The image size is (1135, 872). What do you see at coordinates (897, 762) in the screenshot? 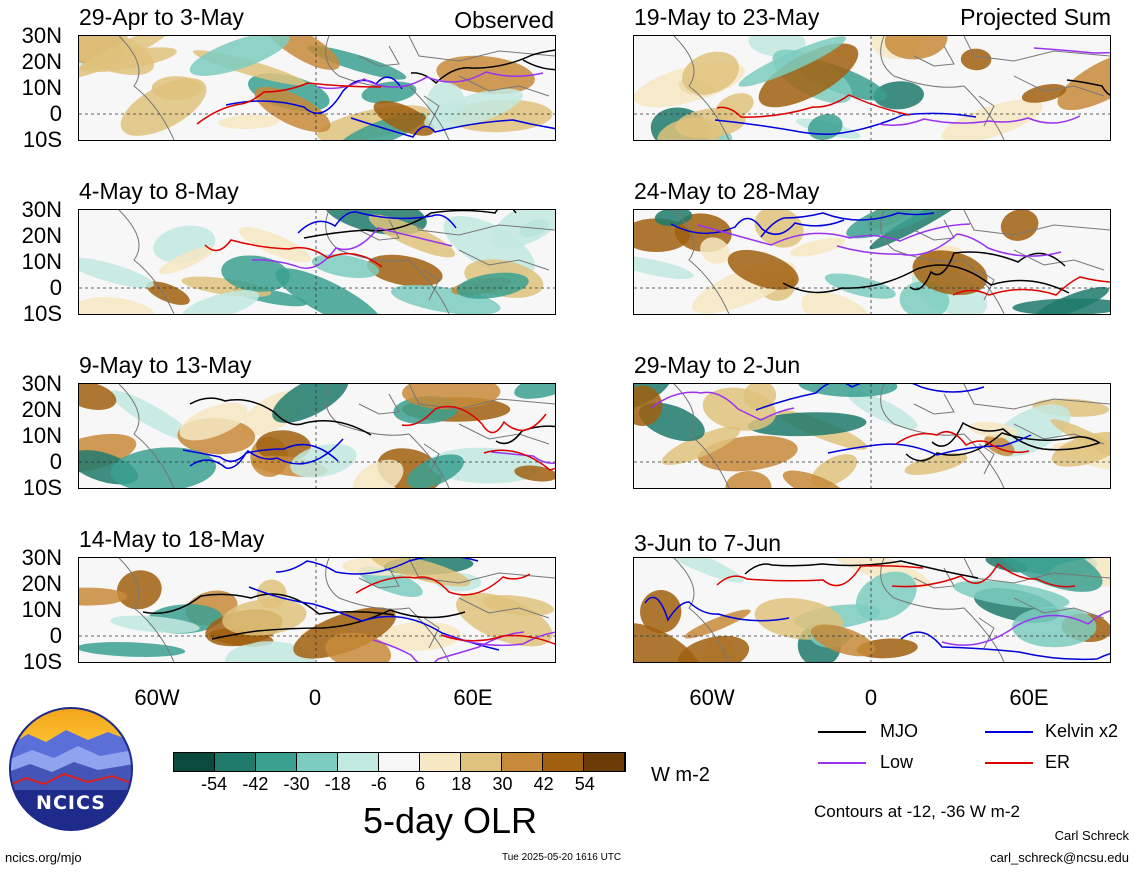
I see `legend-label-low: Low` at bounding box center [897, 762].